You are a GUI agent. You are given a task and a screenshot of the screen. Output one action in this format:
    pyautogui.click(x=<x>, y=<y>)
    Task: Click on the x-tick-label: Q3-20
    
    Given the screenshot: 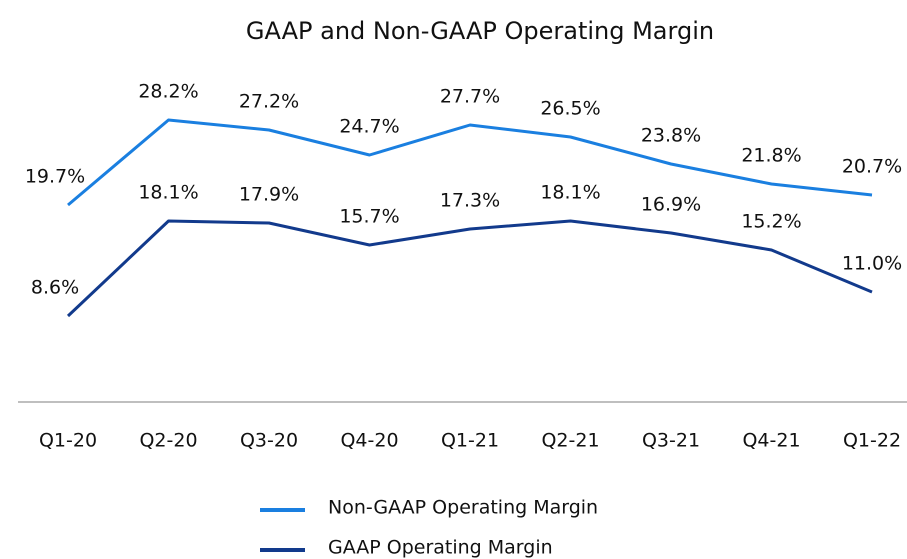 What is the action you would take?
    pyautogui.click(x=269, y=441)
    